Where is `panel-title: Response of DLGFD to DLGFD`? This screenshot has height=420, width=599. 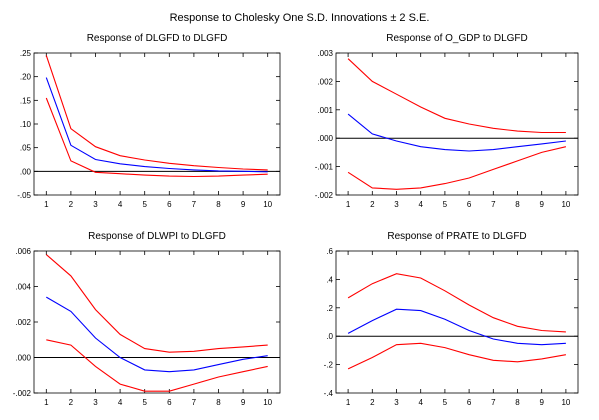
panel-title: Response of DLGFD to DLGFD is located at coordinates (157, 38).